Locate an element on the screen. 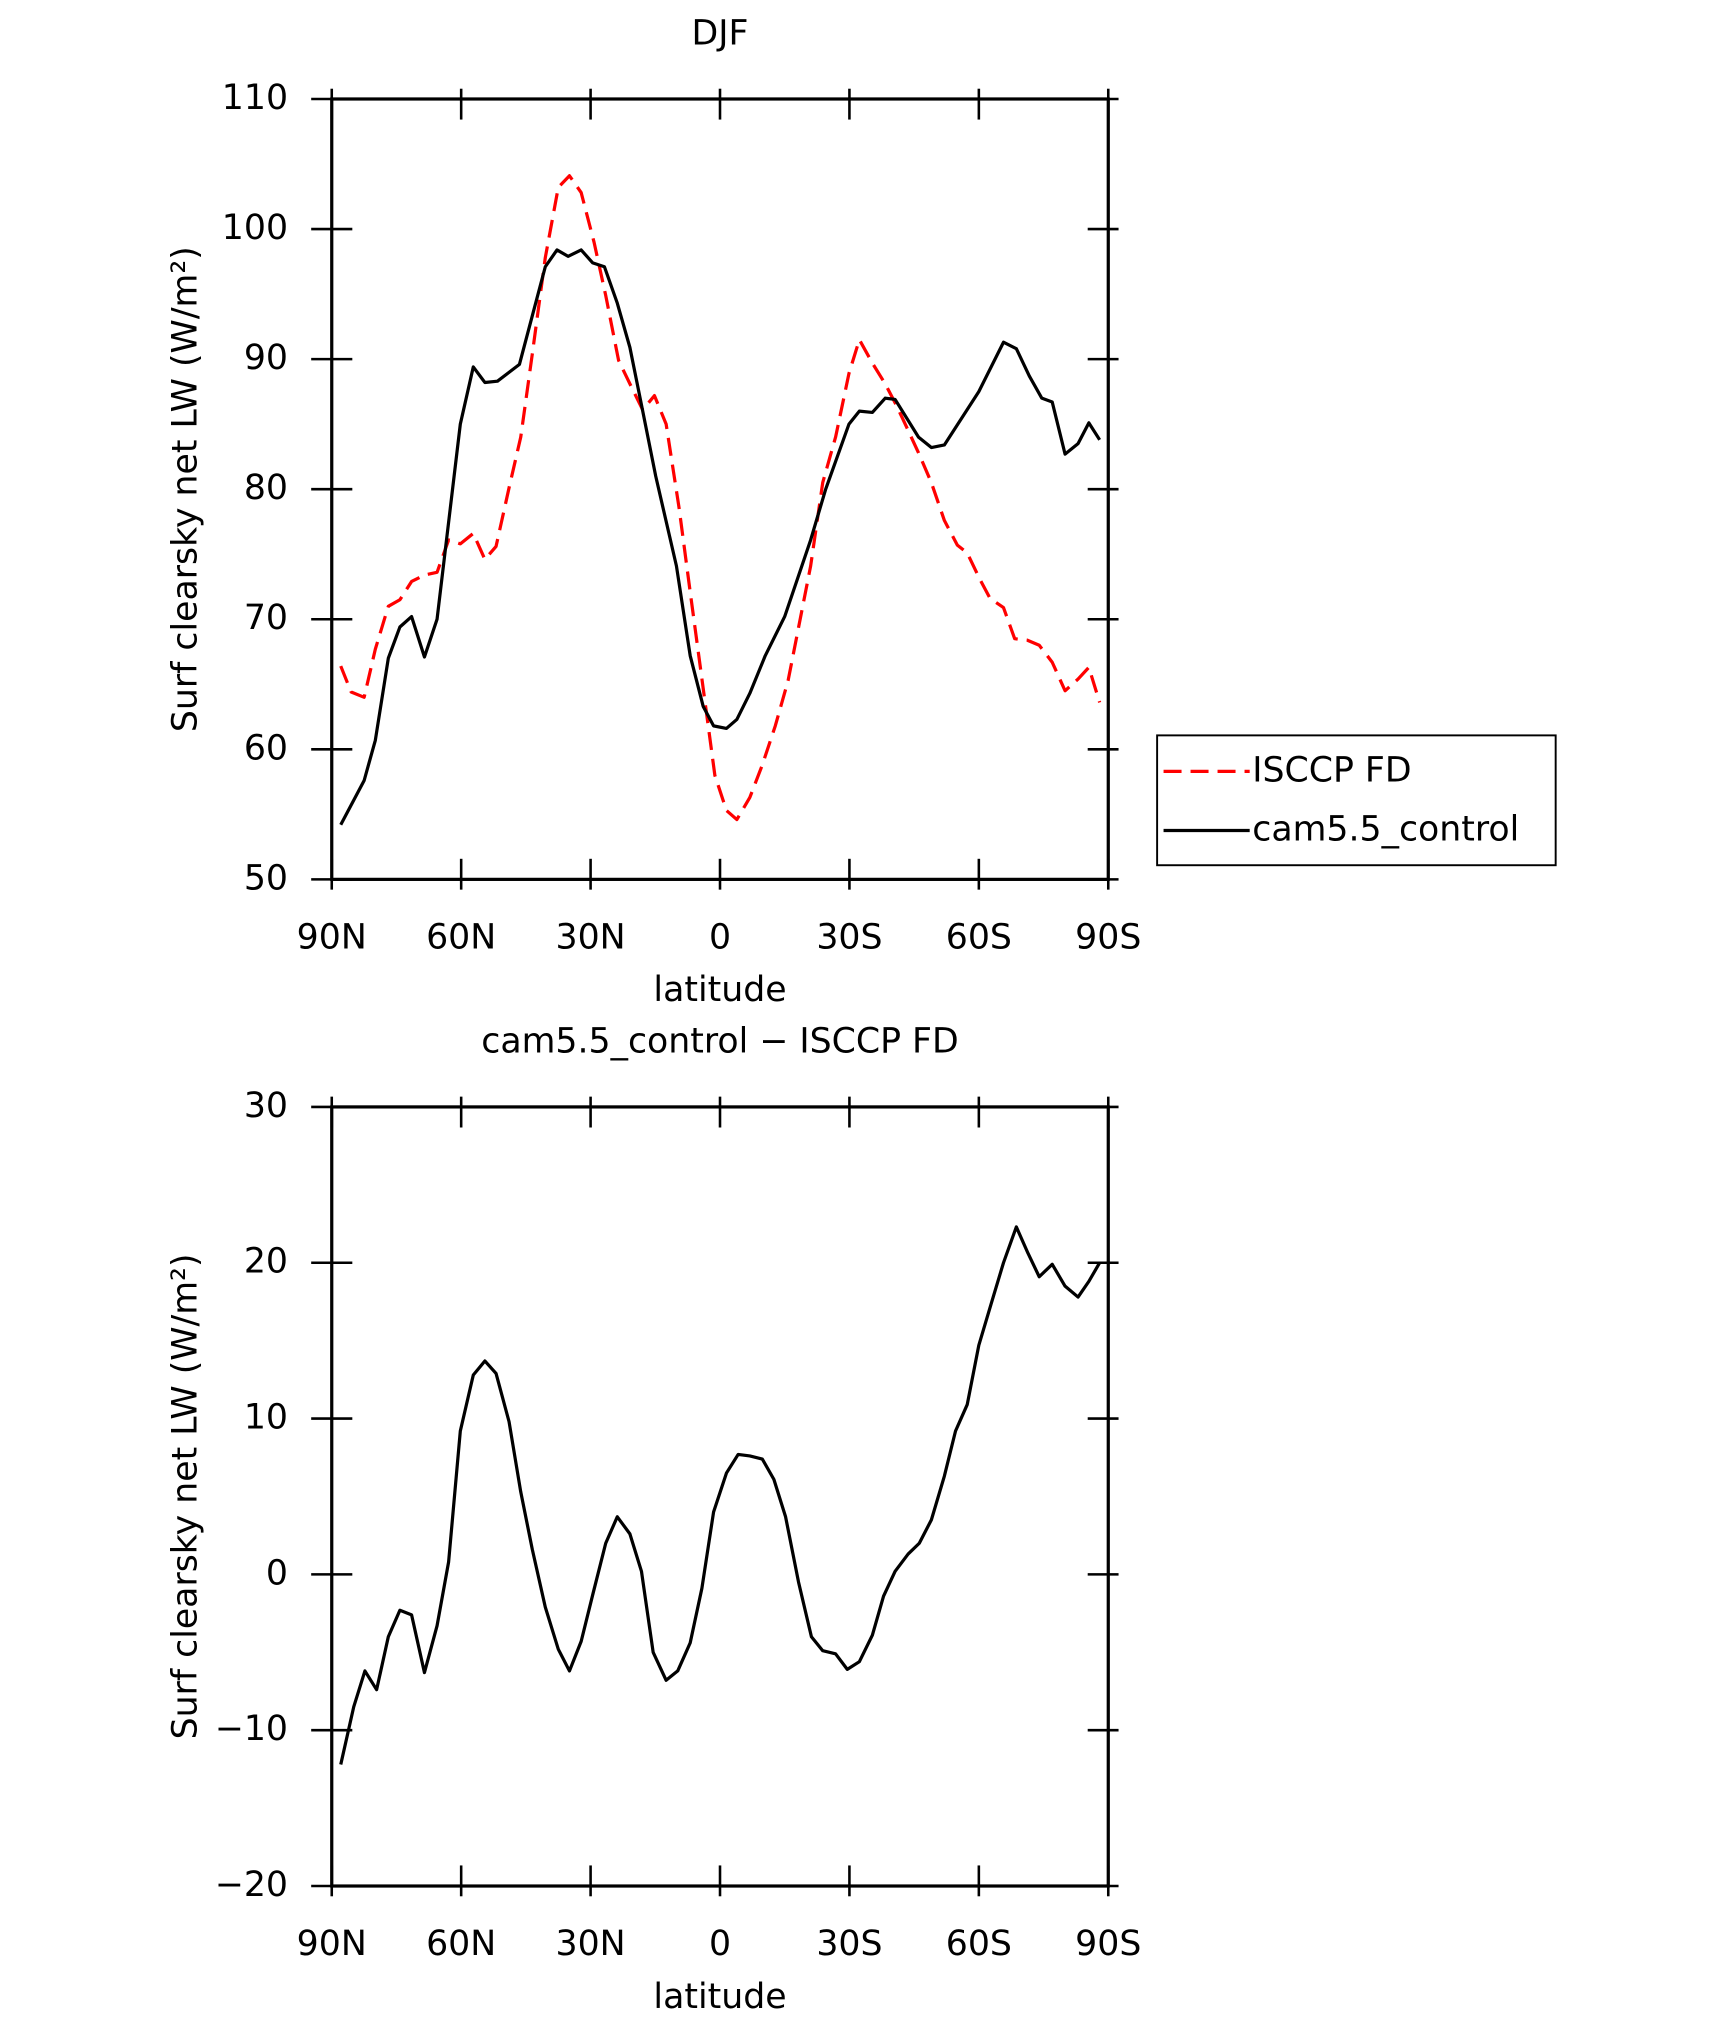 Image resolution: width=1710 pixels, height=2021 pixels. y-tick-label: 20 is located at coordinates (266, 1262).